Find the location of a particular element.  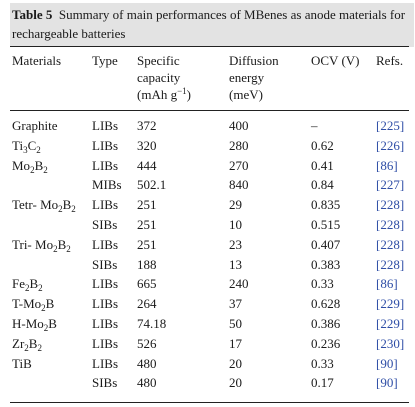

table-header-rule is located at coordinates (209, 110).